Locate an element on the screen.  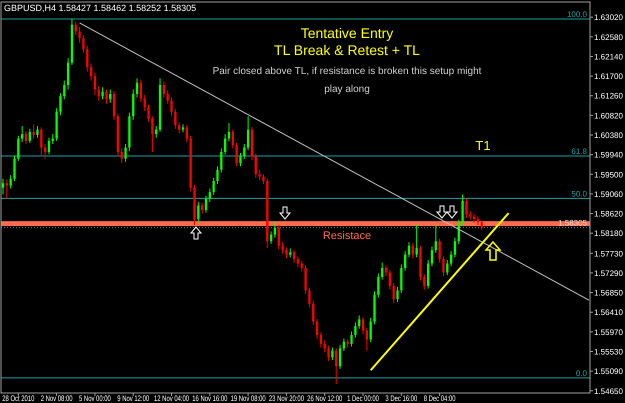
y-tick-label: 1.61700 is located at coordinates (609, 77).